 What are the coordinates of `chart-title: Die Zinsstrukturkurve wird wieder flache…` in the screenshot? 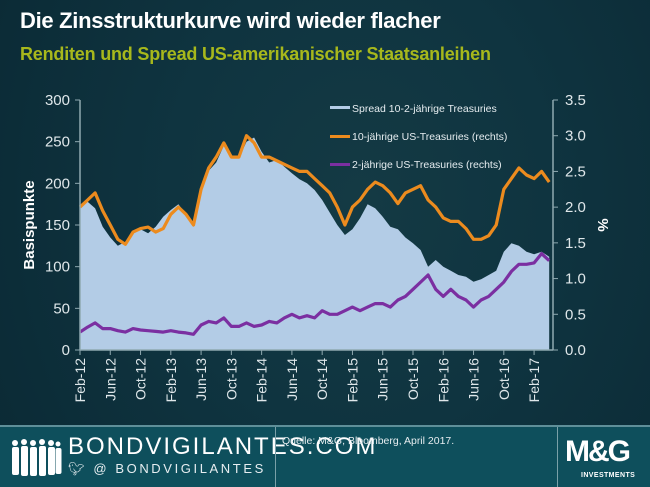 It's located at (230, 20).